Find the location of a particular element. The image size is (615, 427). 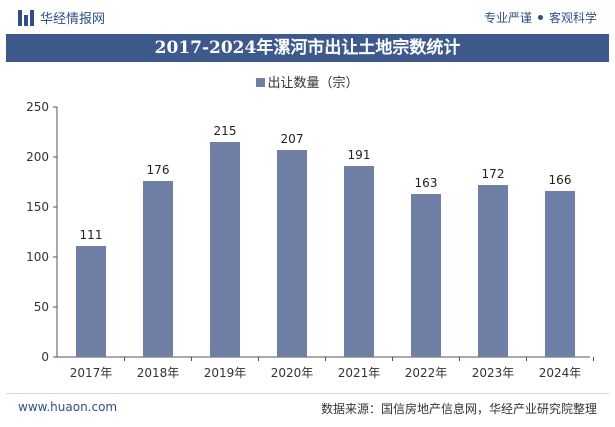

tagline-right: 客观科学 is located at coordinates (572, 18).